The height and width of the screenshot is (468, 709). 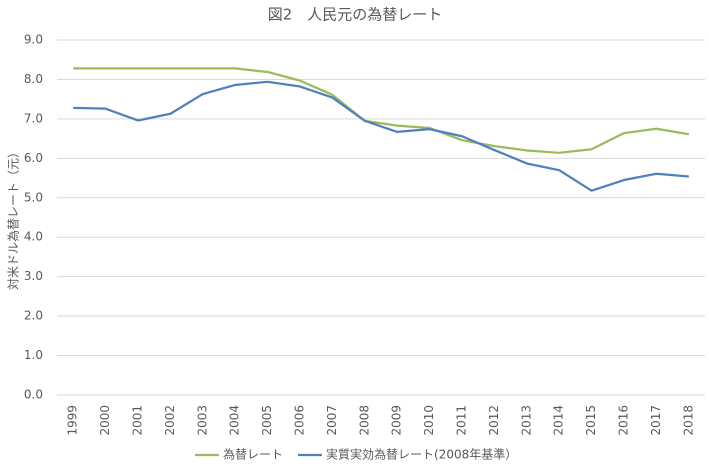 What do you see at coordinates (494, 420) in the screenshot?
I see `x-tick-label: 2012` at bounding box center [494, 420].